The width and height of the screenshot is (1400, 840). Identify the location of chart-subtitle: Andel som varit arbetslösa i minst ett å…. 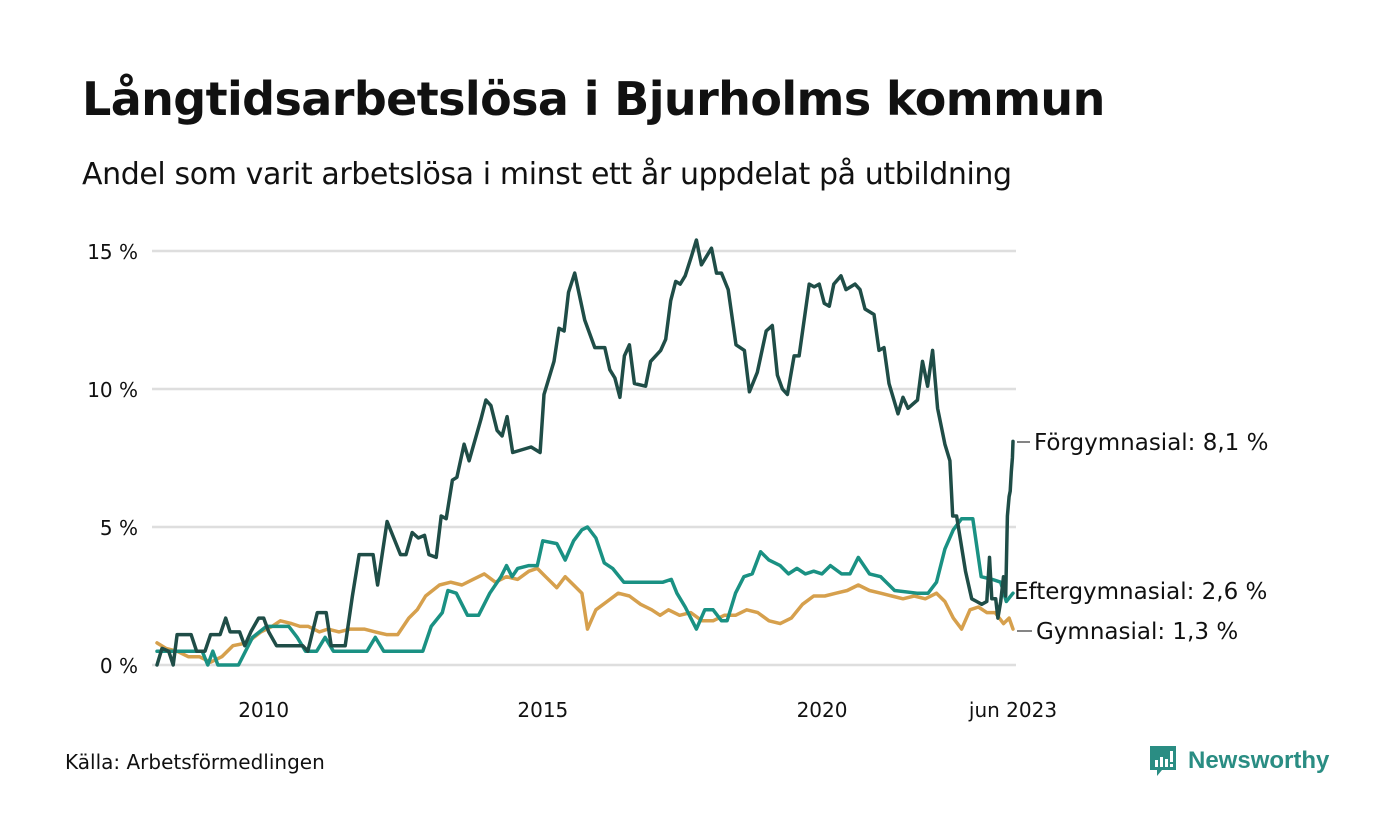
(547, 174).